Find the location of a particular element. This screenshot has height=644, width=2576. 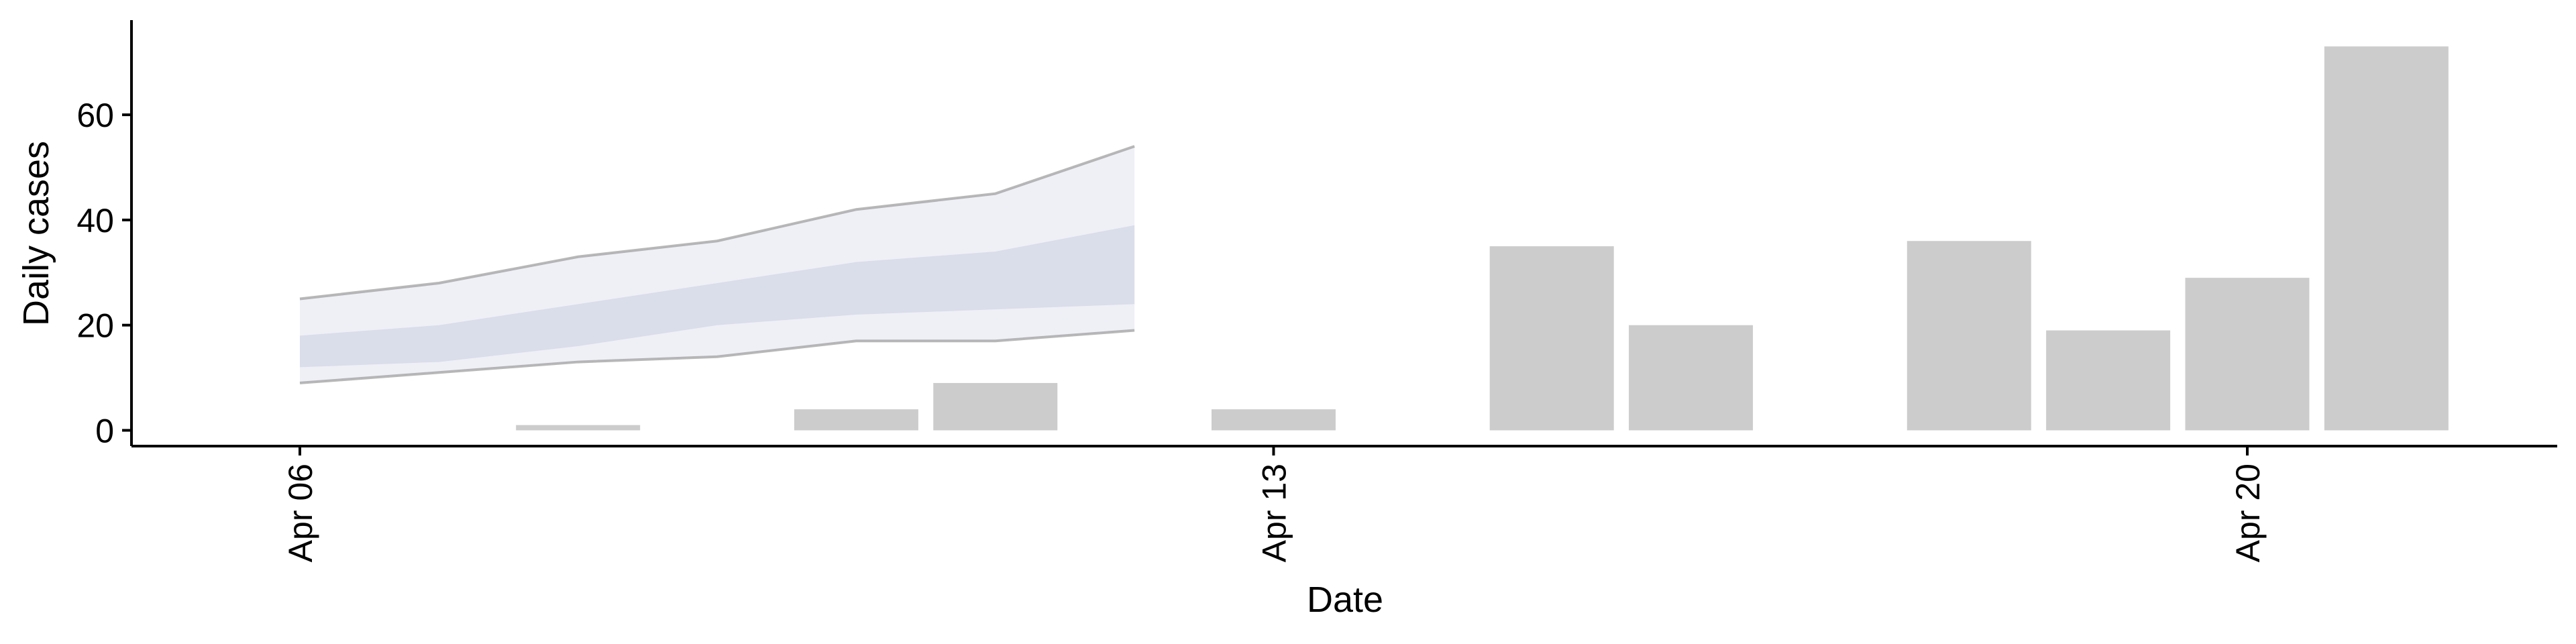

y-tick-label: 40 is located at coordinates (95, 220).